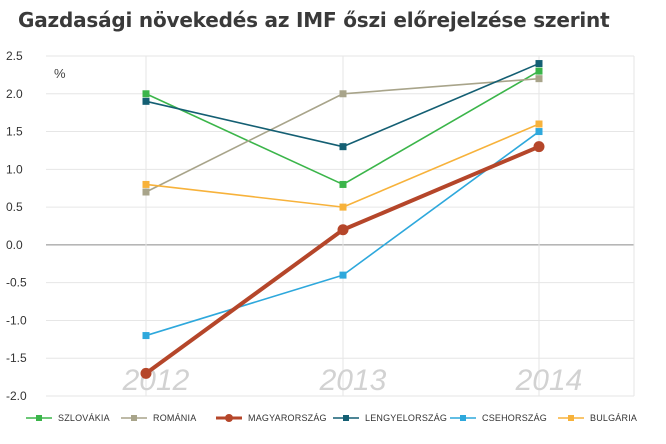 The image size is (666, 444). What do you see at coordinates (156, 380) in the screenshot?
I see `x-tick-label: 2012` at bounding box center [156, 380].